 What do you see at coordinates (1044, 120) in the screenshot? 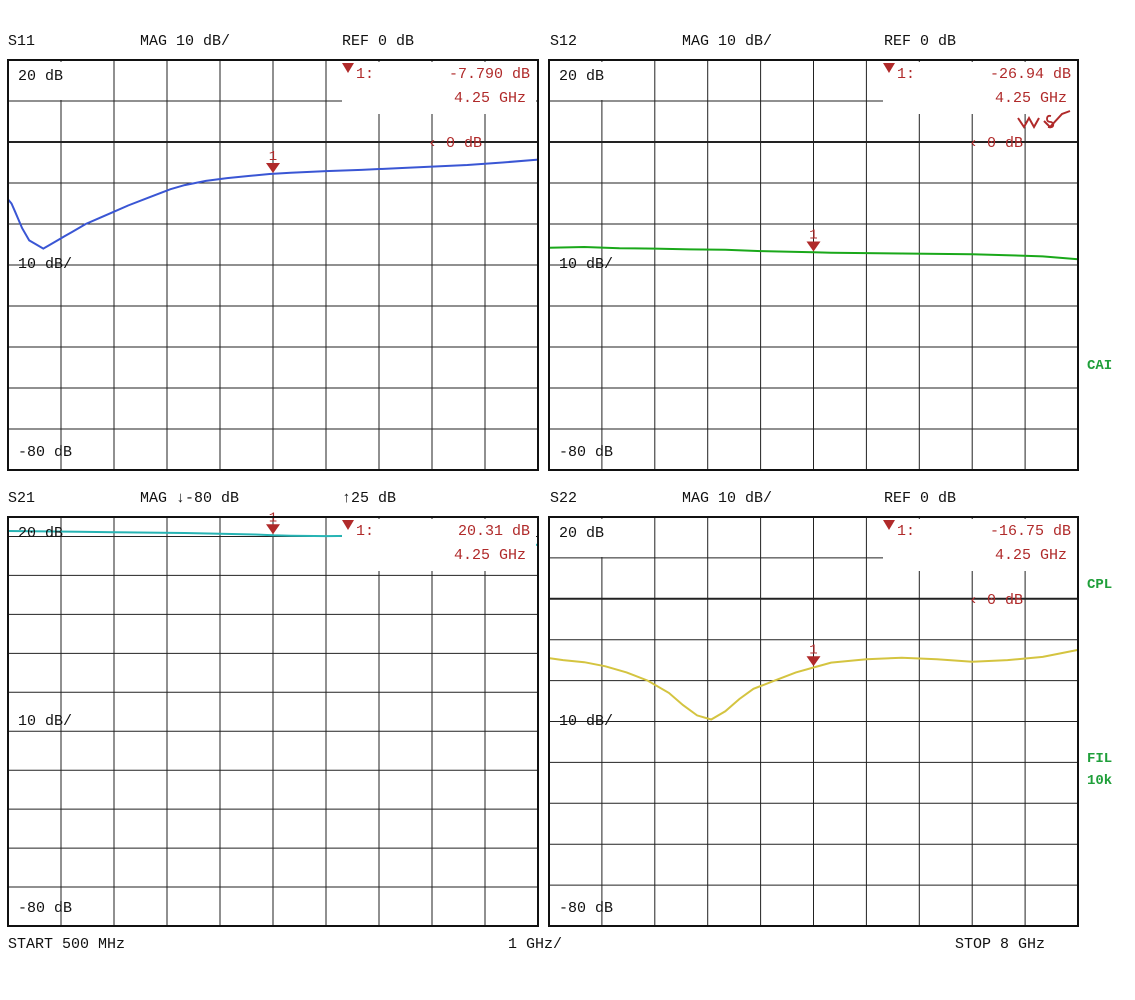
I see `brand-logo-icon` at bounding box center [1044, 120].